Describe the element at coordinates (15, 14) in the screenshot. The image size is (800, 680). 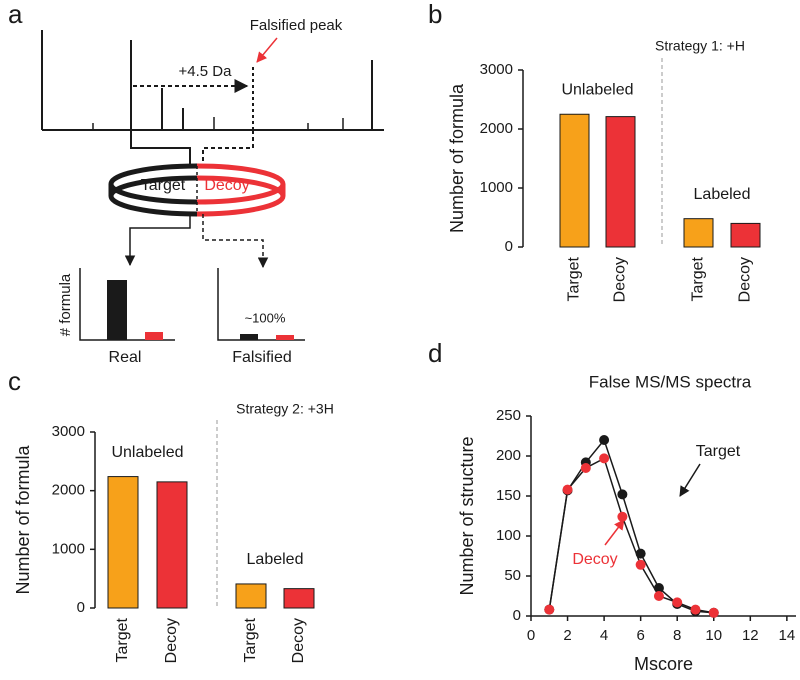
I see `panel-letter: a` at that location.